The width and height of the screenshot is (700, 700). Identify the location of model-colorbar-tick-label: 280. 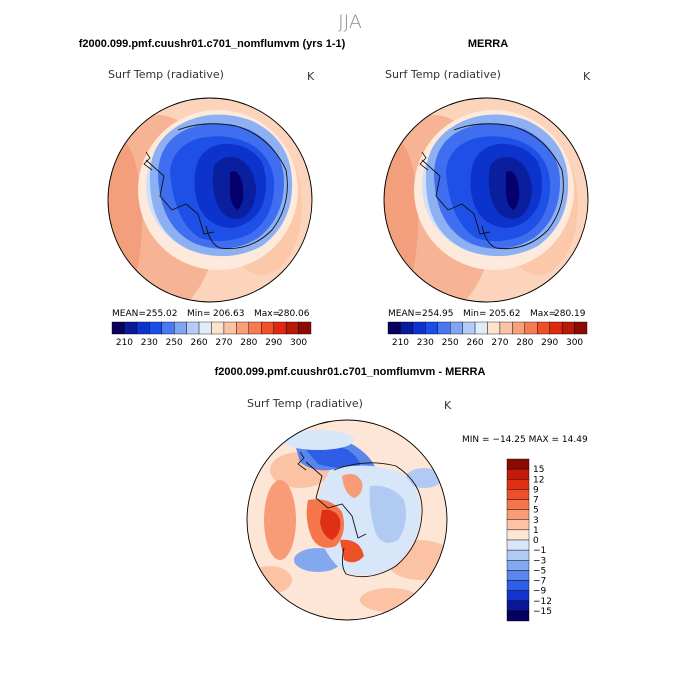
(248, 343).